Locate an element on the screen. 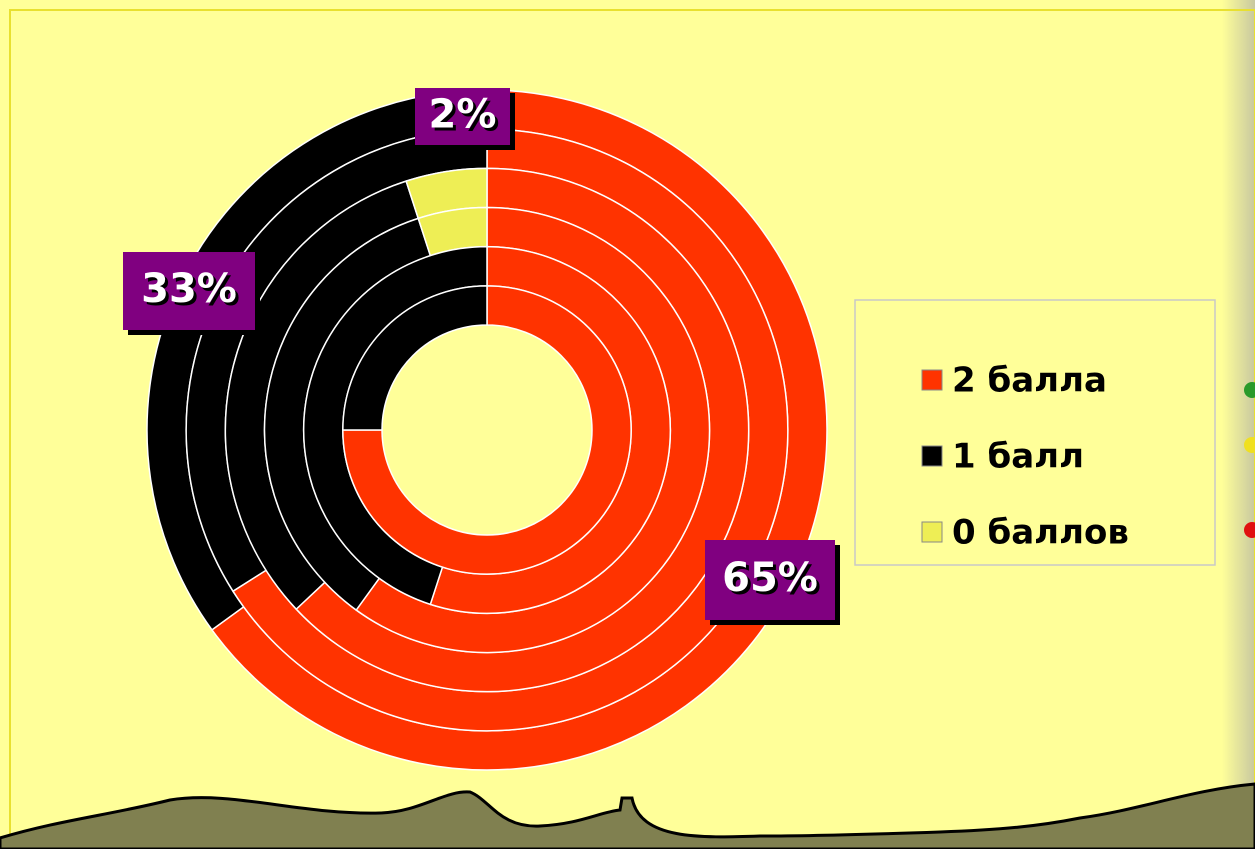 The image size is (1255, 849). label-shadow-text: 33% is located at coordinates (192, 292).